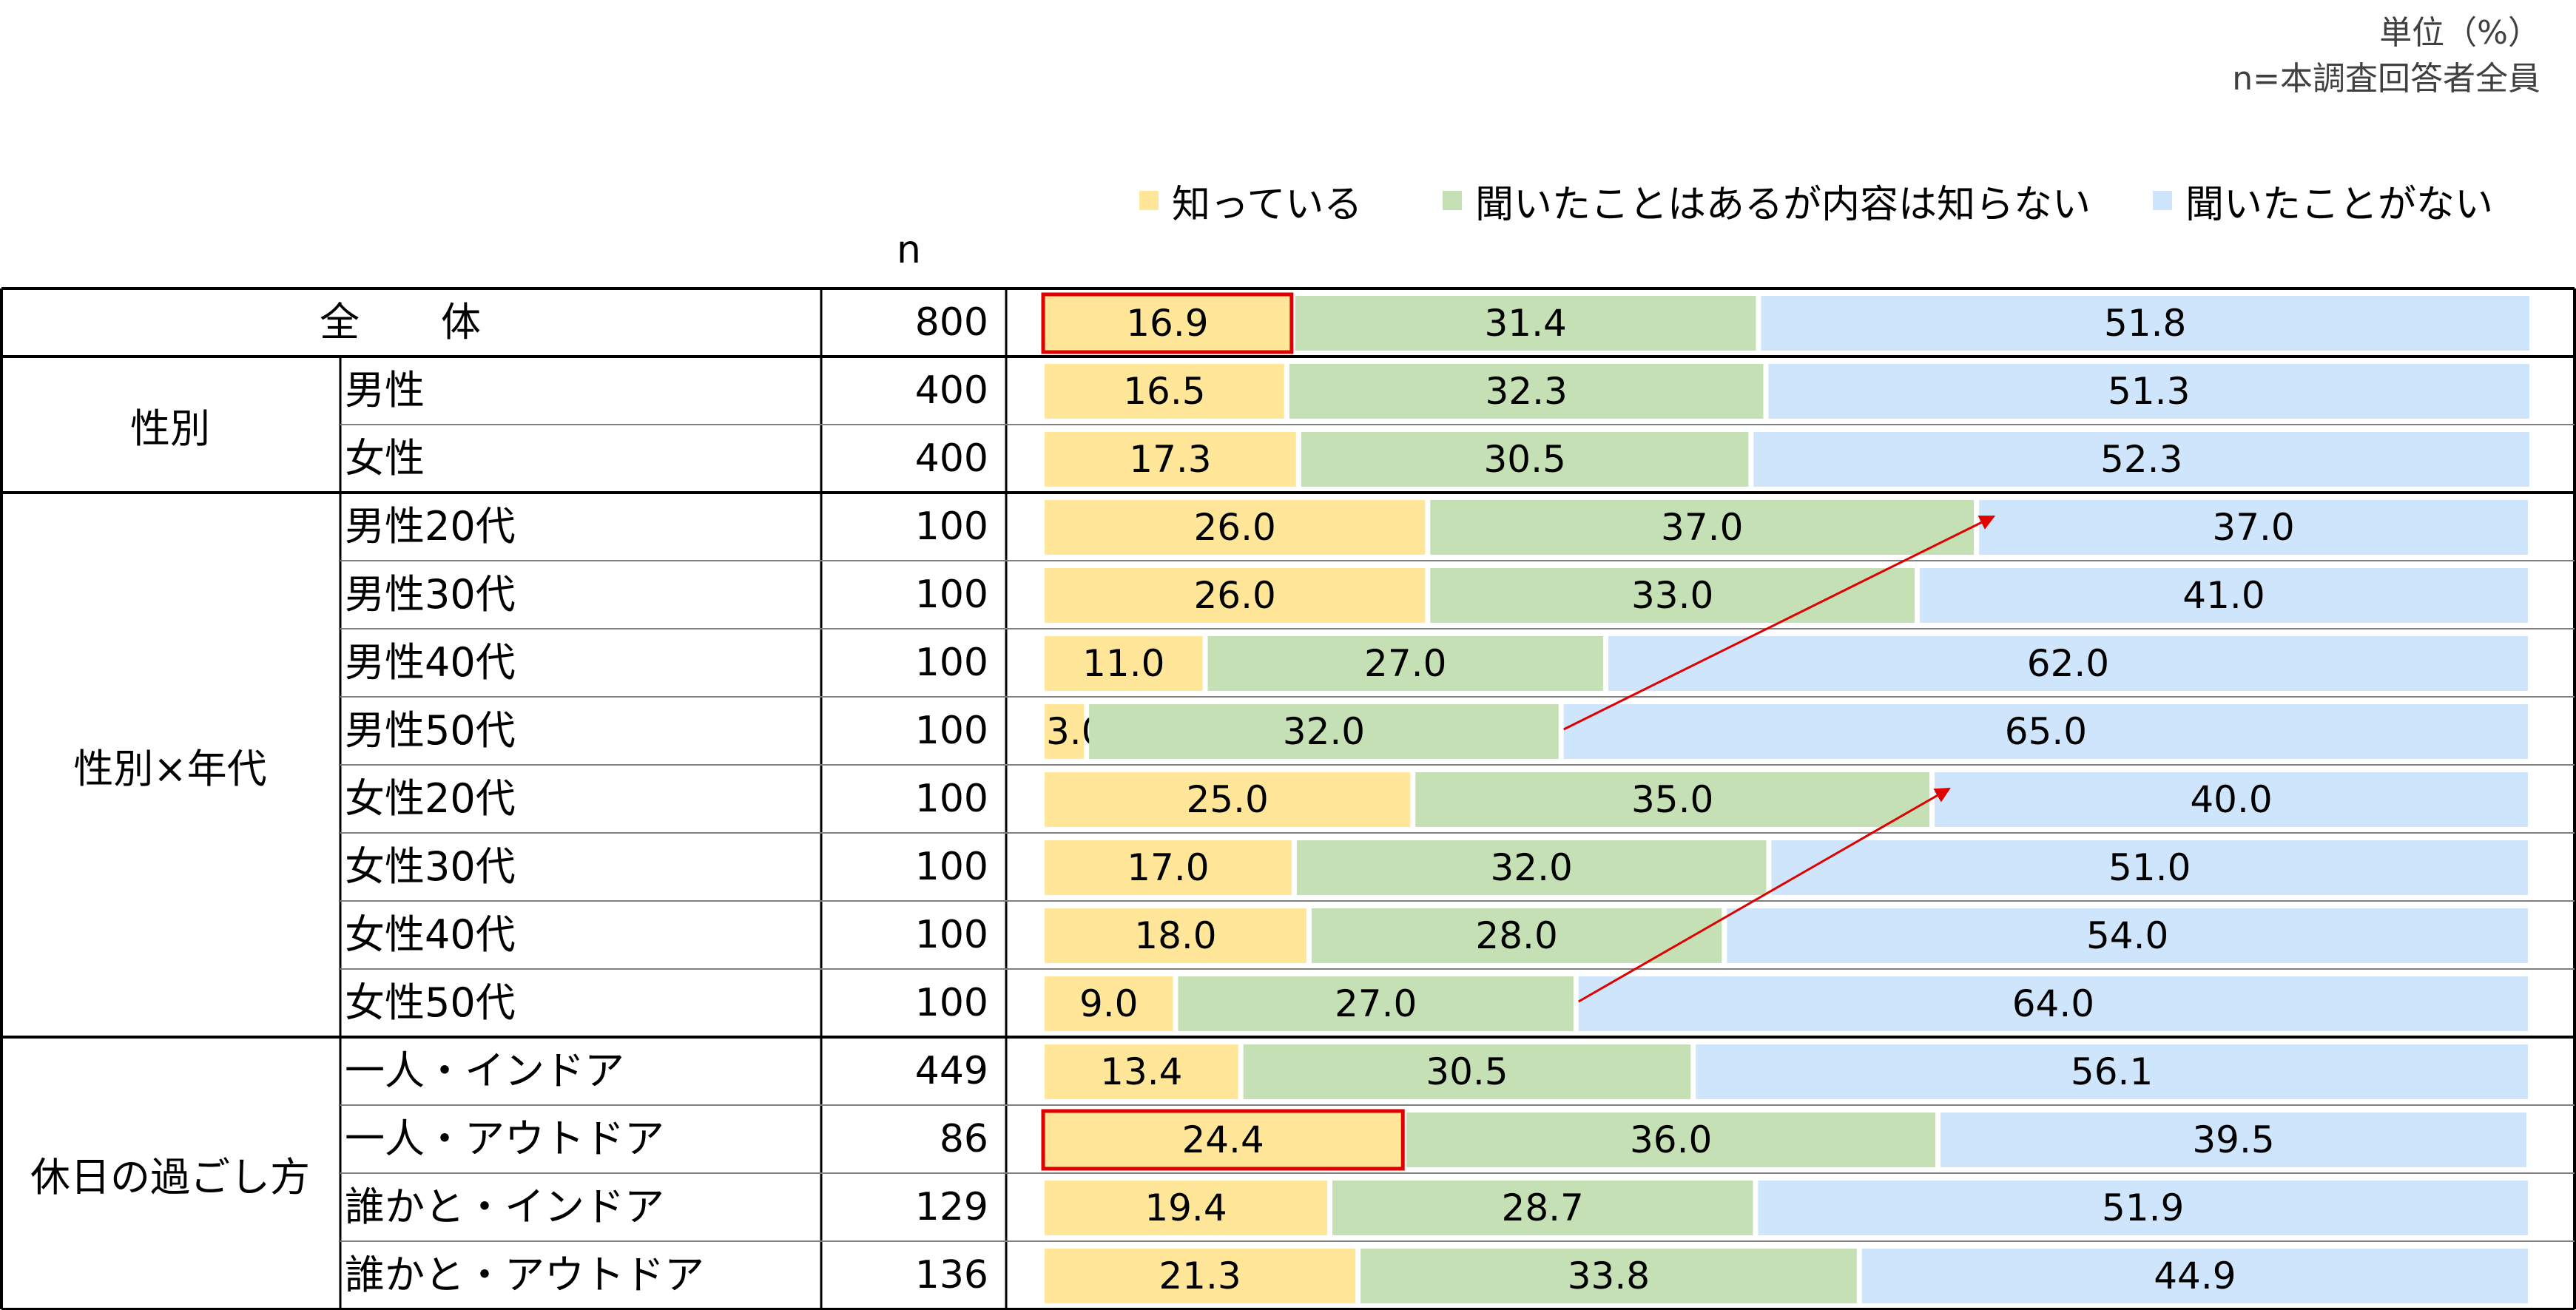 The image size is (2576, 1310). What do you see at coordinates (524, 1275) in the screenshot?
I see `row-label: 誰かと・アウトドア` at bounding box center [524, 1275].